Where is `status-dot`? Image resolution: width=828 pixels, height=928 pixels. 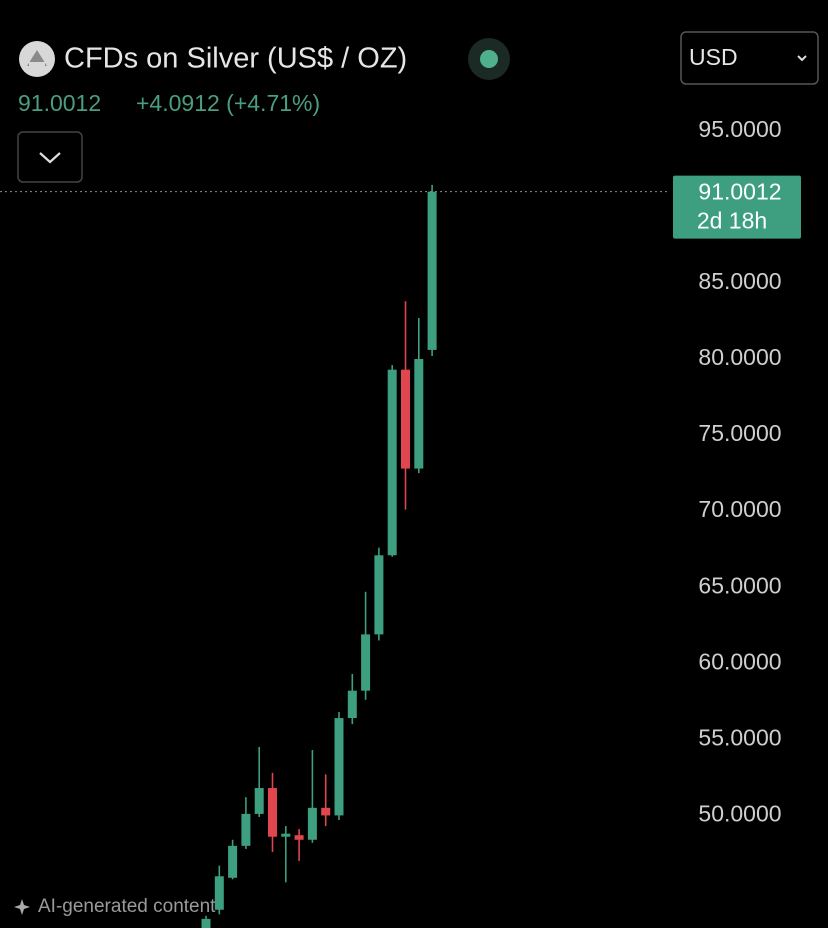
status-dot is located at coordinates (489, 59).